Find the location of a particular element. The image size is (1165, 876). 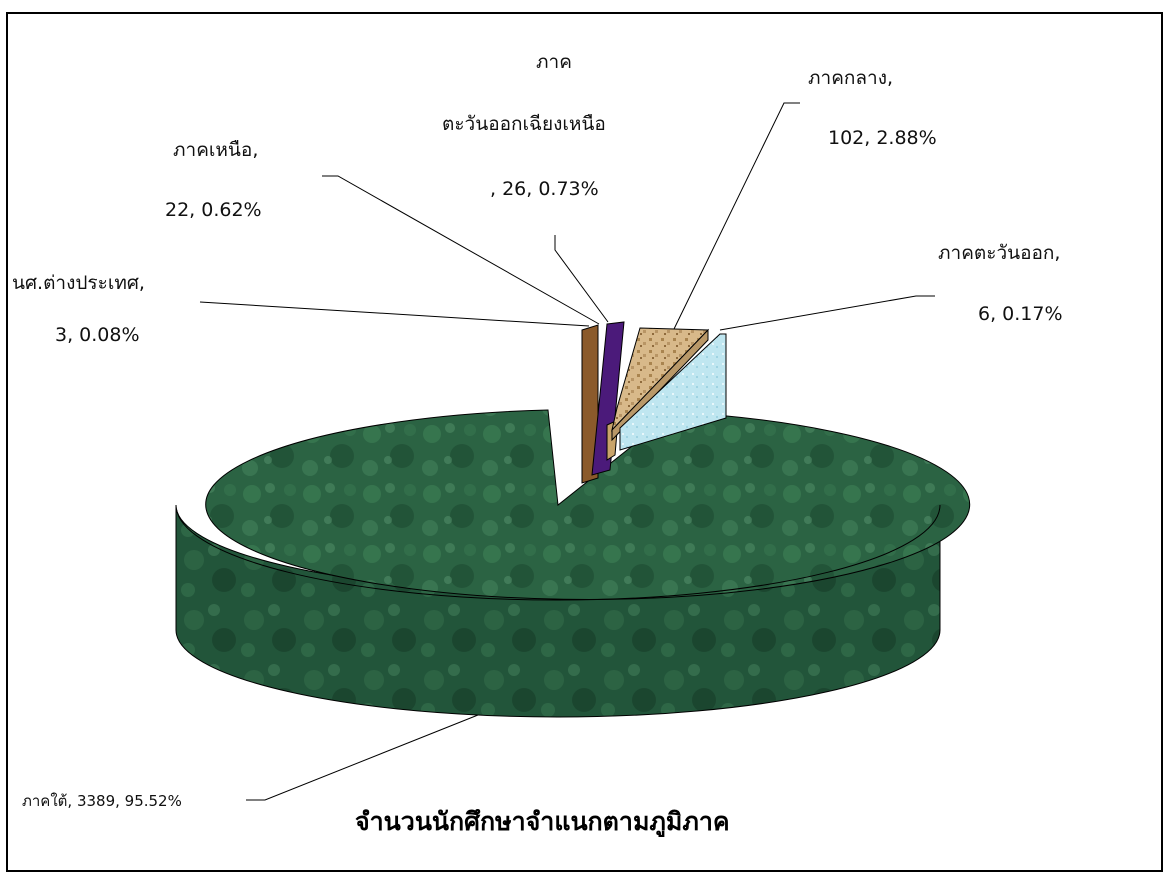

pie-slice-north is located at coordinates (608, 398).